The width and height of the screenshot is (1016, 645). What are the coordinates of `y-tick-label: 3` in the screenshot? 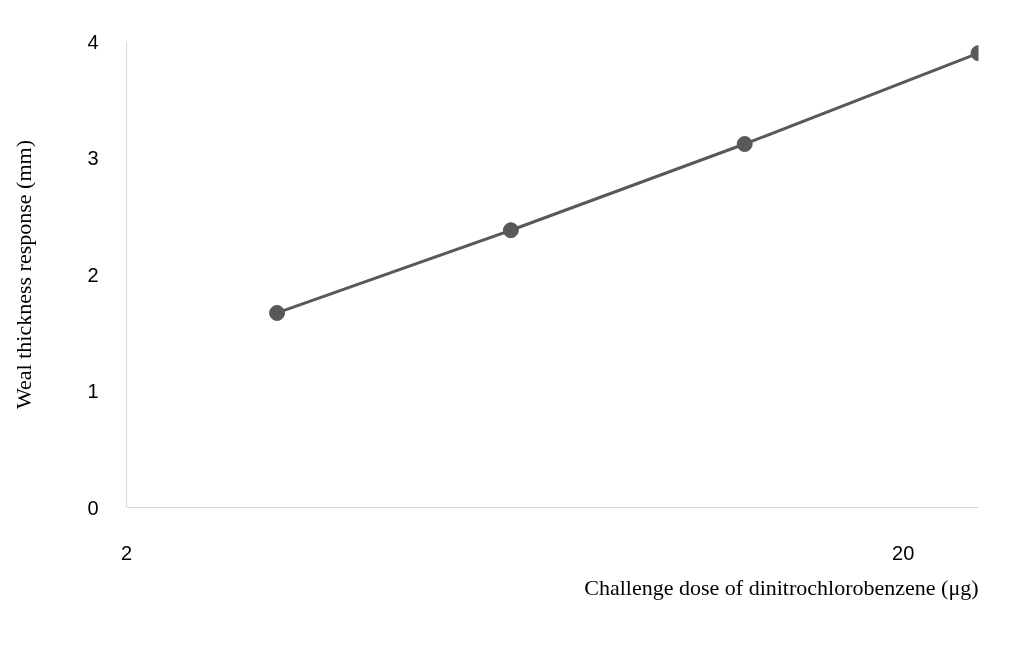 It's located at (93, 158).